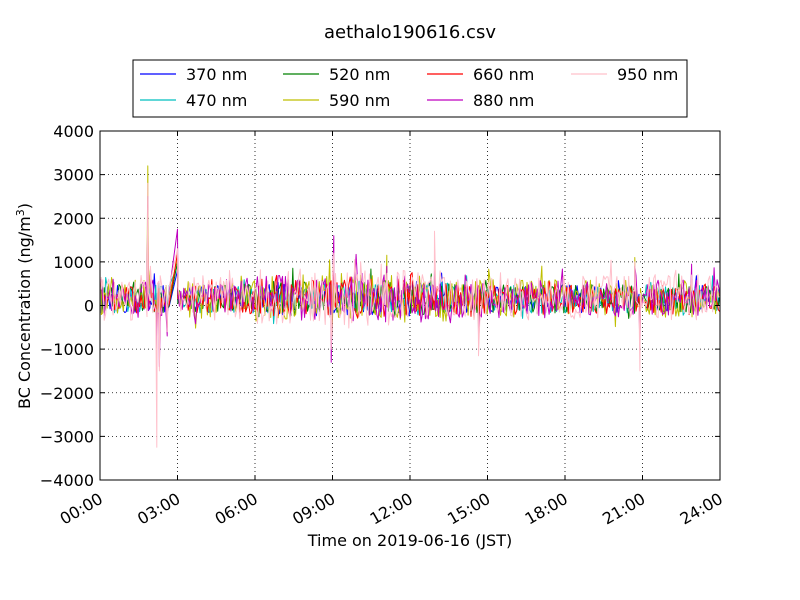  Describe the element at coordinates (503, 74) in the screenshot. I see `legend-label: 660 nm` at that location.